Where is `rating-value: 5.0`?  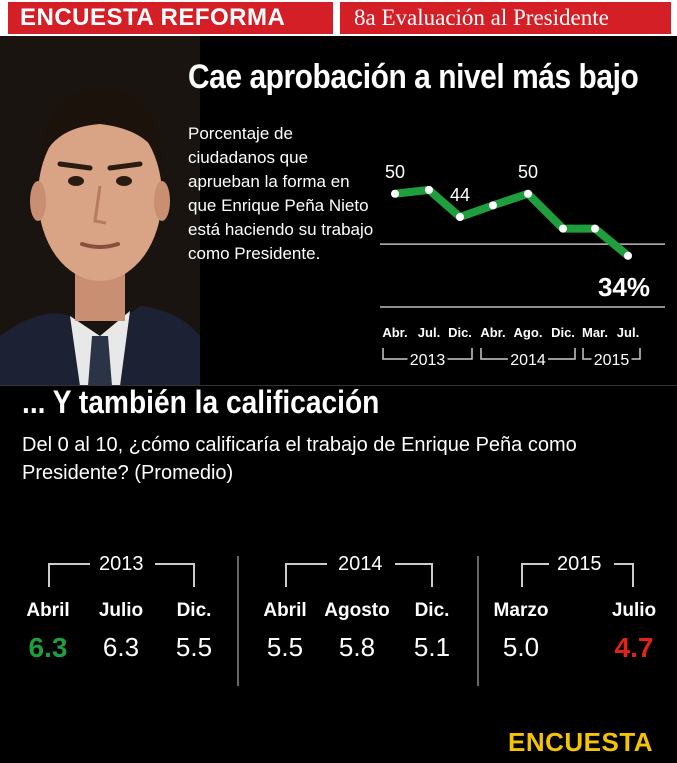 rating-value: 5.0 is located at coordinates (521, 647).